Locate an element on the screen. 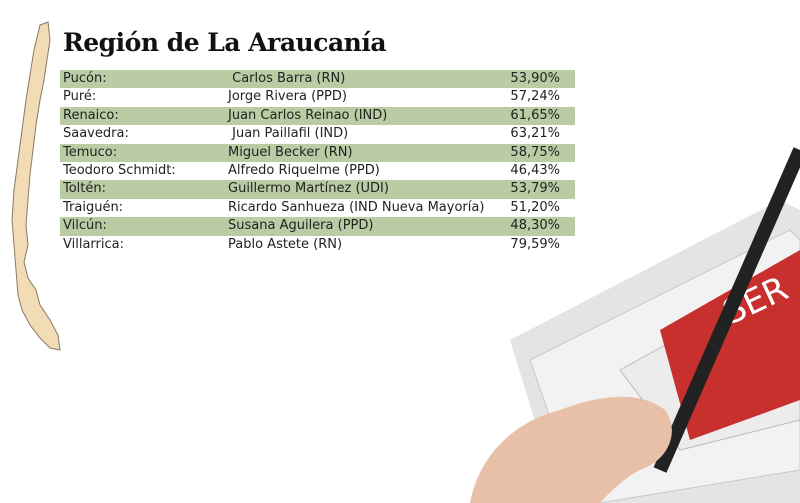 This screenshot has height=503, width=800. percentage: 48,30% is located at coordinates (535, 226).